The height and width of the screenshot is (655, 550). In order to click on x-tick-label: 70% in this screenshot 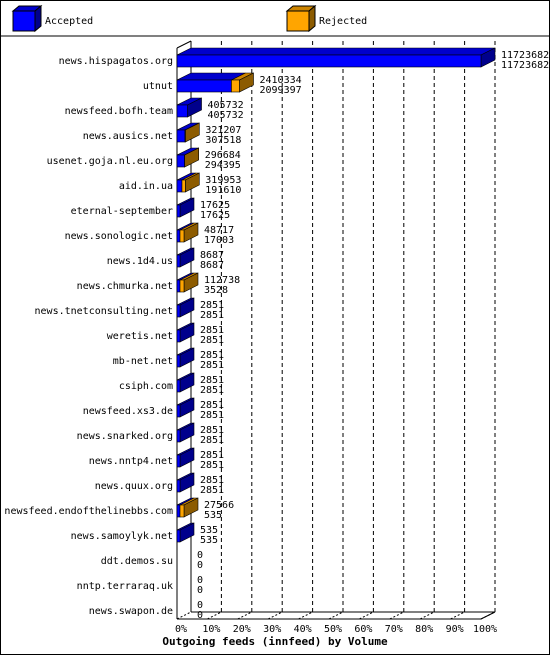, I will do `click(394, 629)`.